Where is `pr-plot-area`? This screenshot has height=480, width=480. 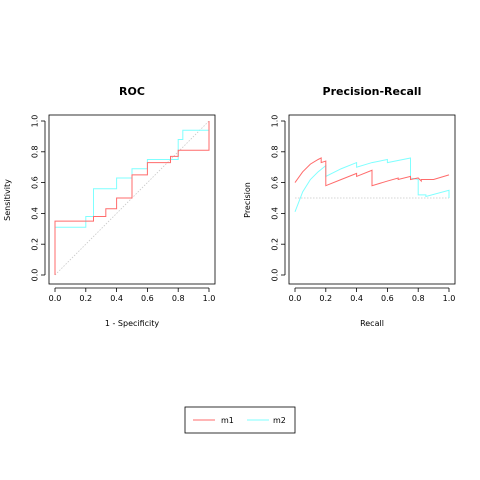
pr-plot-area is located at coordinates (372, 185).